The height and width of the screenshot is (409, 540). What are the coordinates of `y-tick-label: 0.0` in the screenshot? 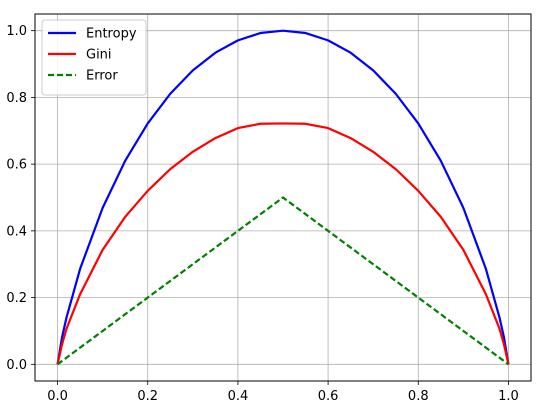 It's located at (16, 365).